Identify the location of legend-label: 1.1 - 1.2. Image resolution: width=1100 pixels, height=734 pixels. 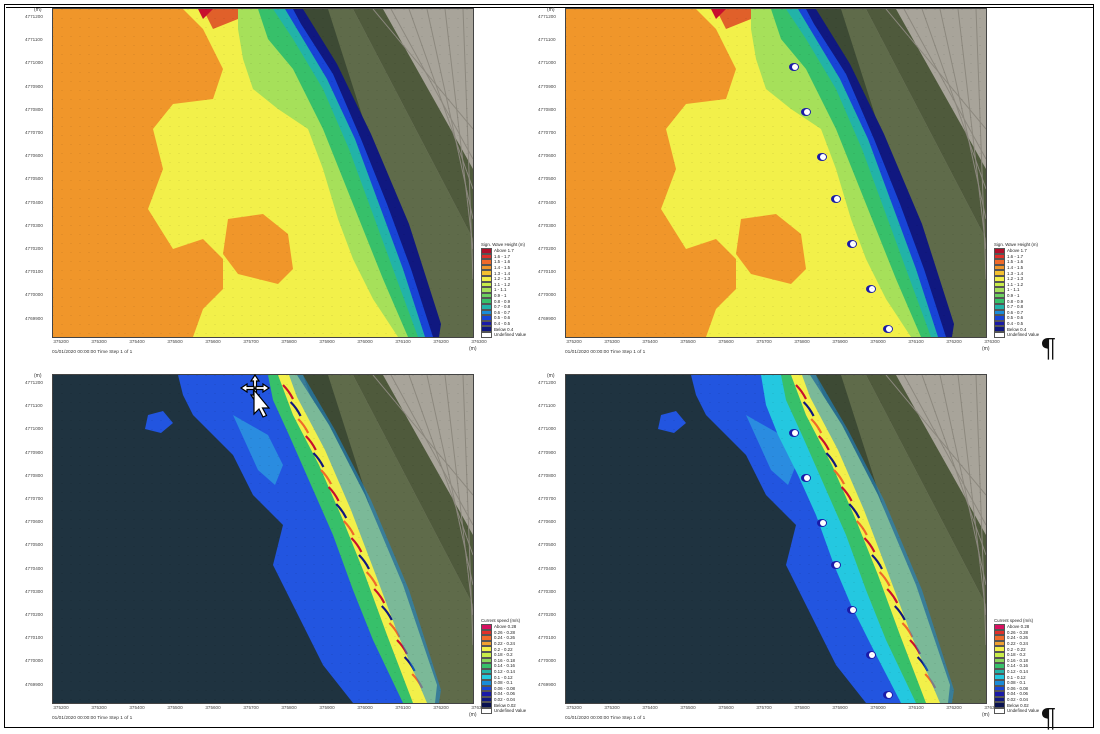
(1015, 284).